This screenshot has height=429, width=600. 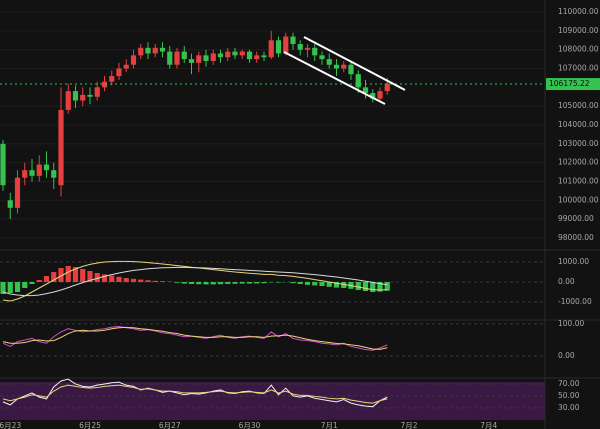 I want to click on last-price-label: 106175.22, so click(x=569, y=83).